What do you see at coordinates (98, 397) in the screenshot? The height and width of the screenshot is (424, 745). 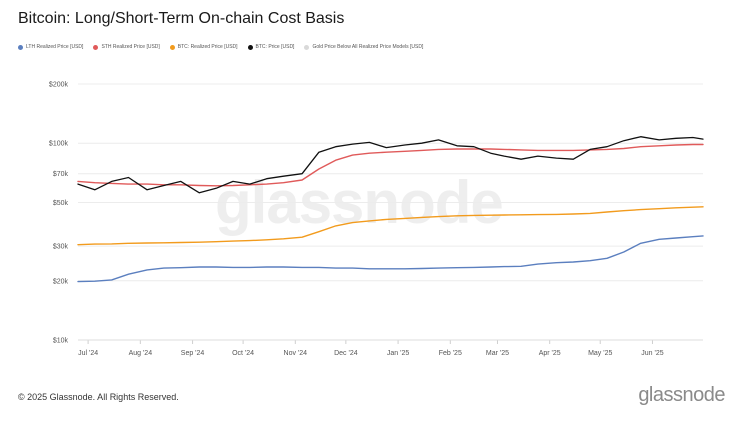 I see `copyright-footer: © 2025 Glassnode. All Rights Reserved.` at bounding box center [98, 397].